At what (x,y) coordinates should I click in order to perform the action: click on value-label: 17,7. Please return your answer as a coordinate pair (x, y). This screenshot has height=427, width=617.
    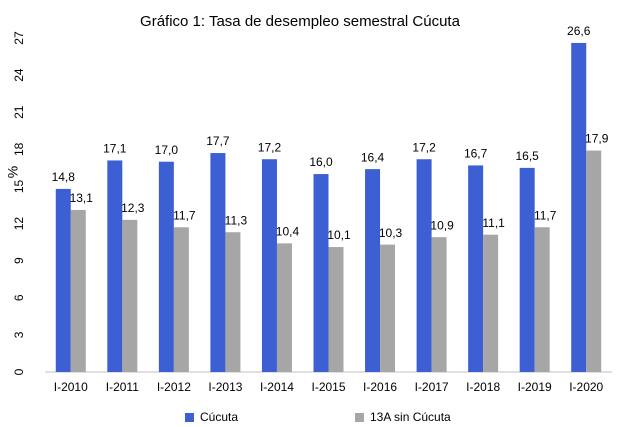
    Looking at the image, I should click on (218, 141).